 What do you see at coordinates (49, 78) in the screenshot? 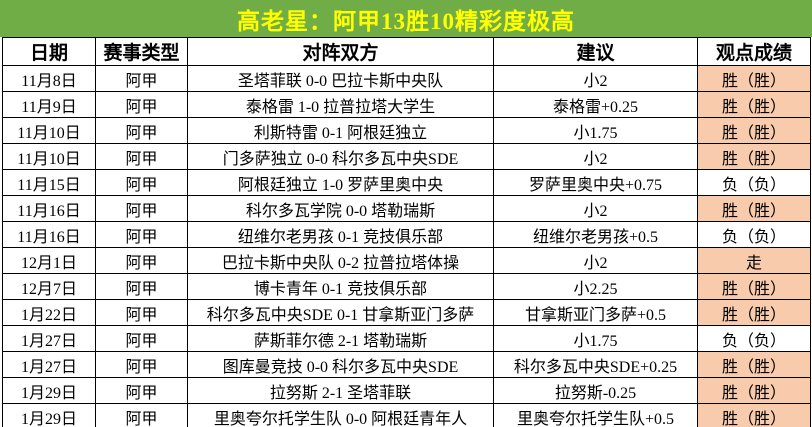
I see `date-cell: 11月8日` at bounding box center [49, 78].